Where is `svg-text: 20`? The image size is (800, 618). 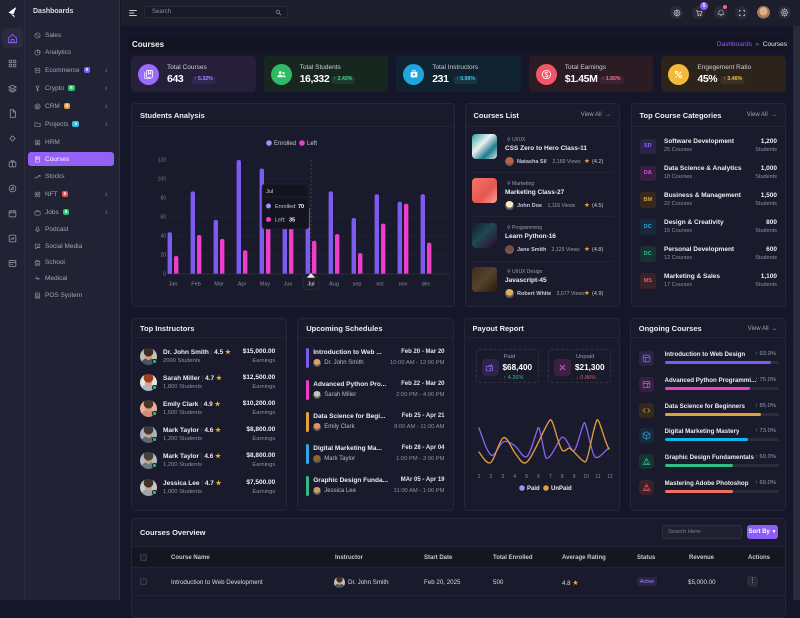 svg-text: 20 is located at coordinates (163, 256).